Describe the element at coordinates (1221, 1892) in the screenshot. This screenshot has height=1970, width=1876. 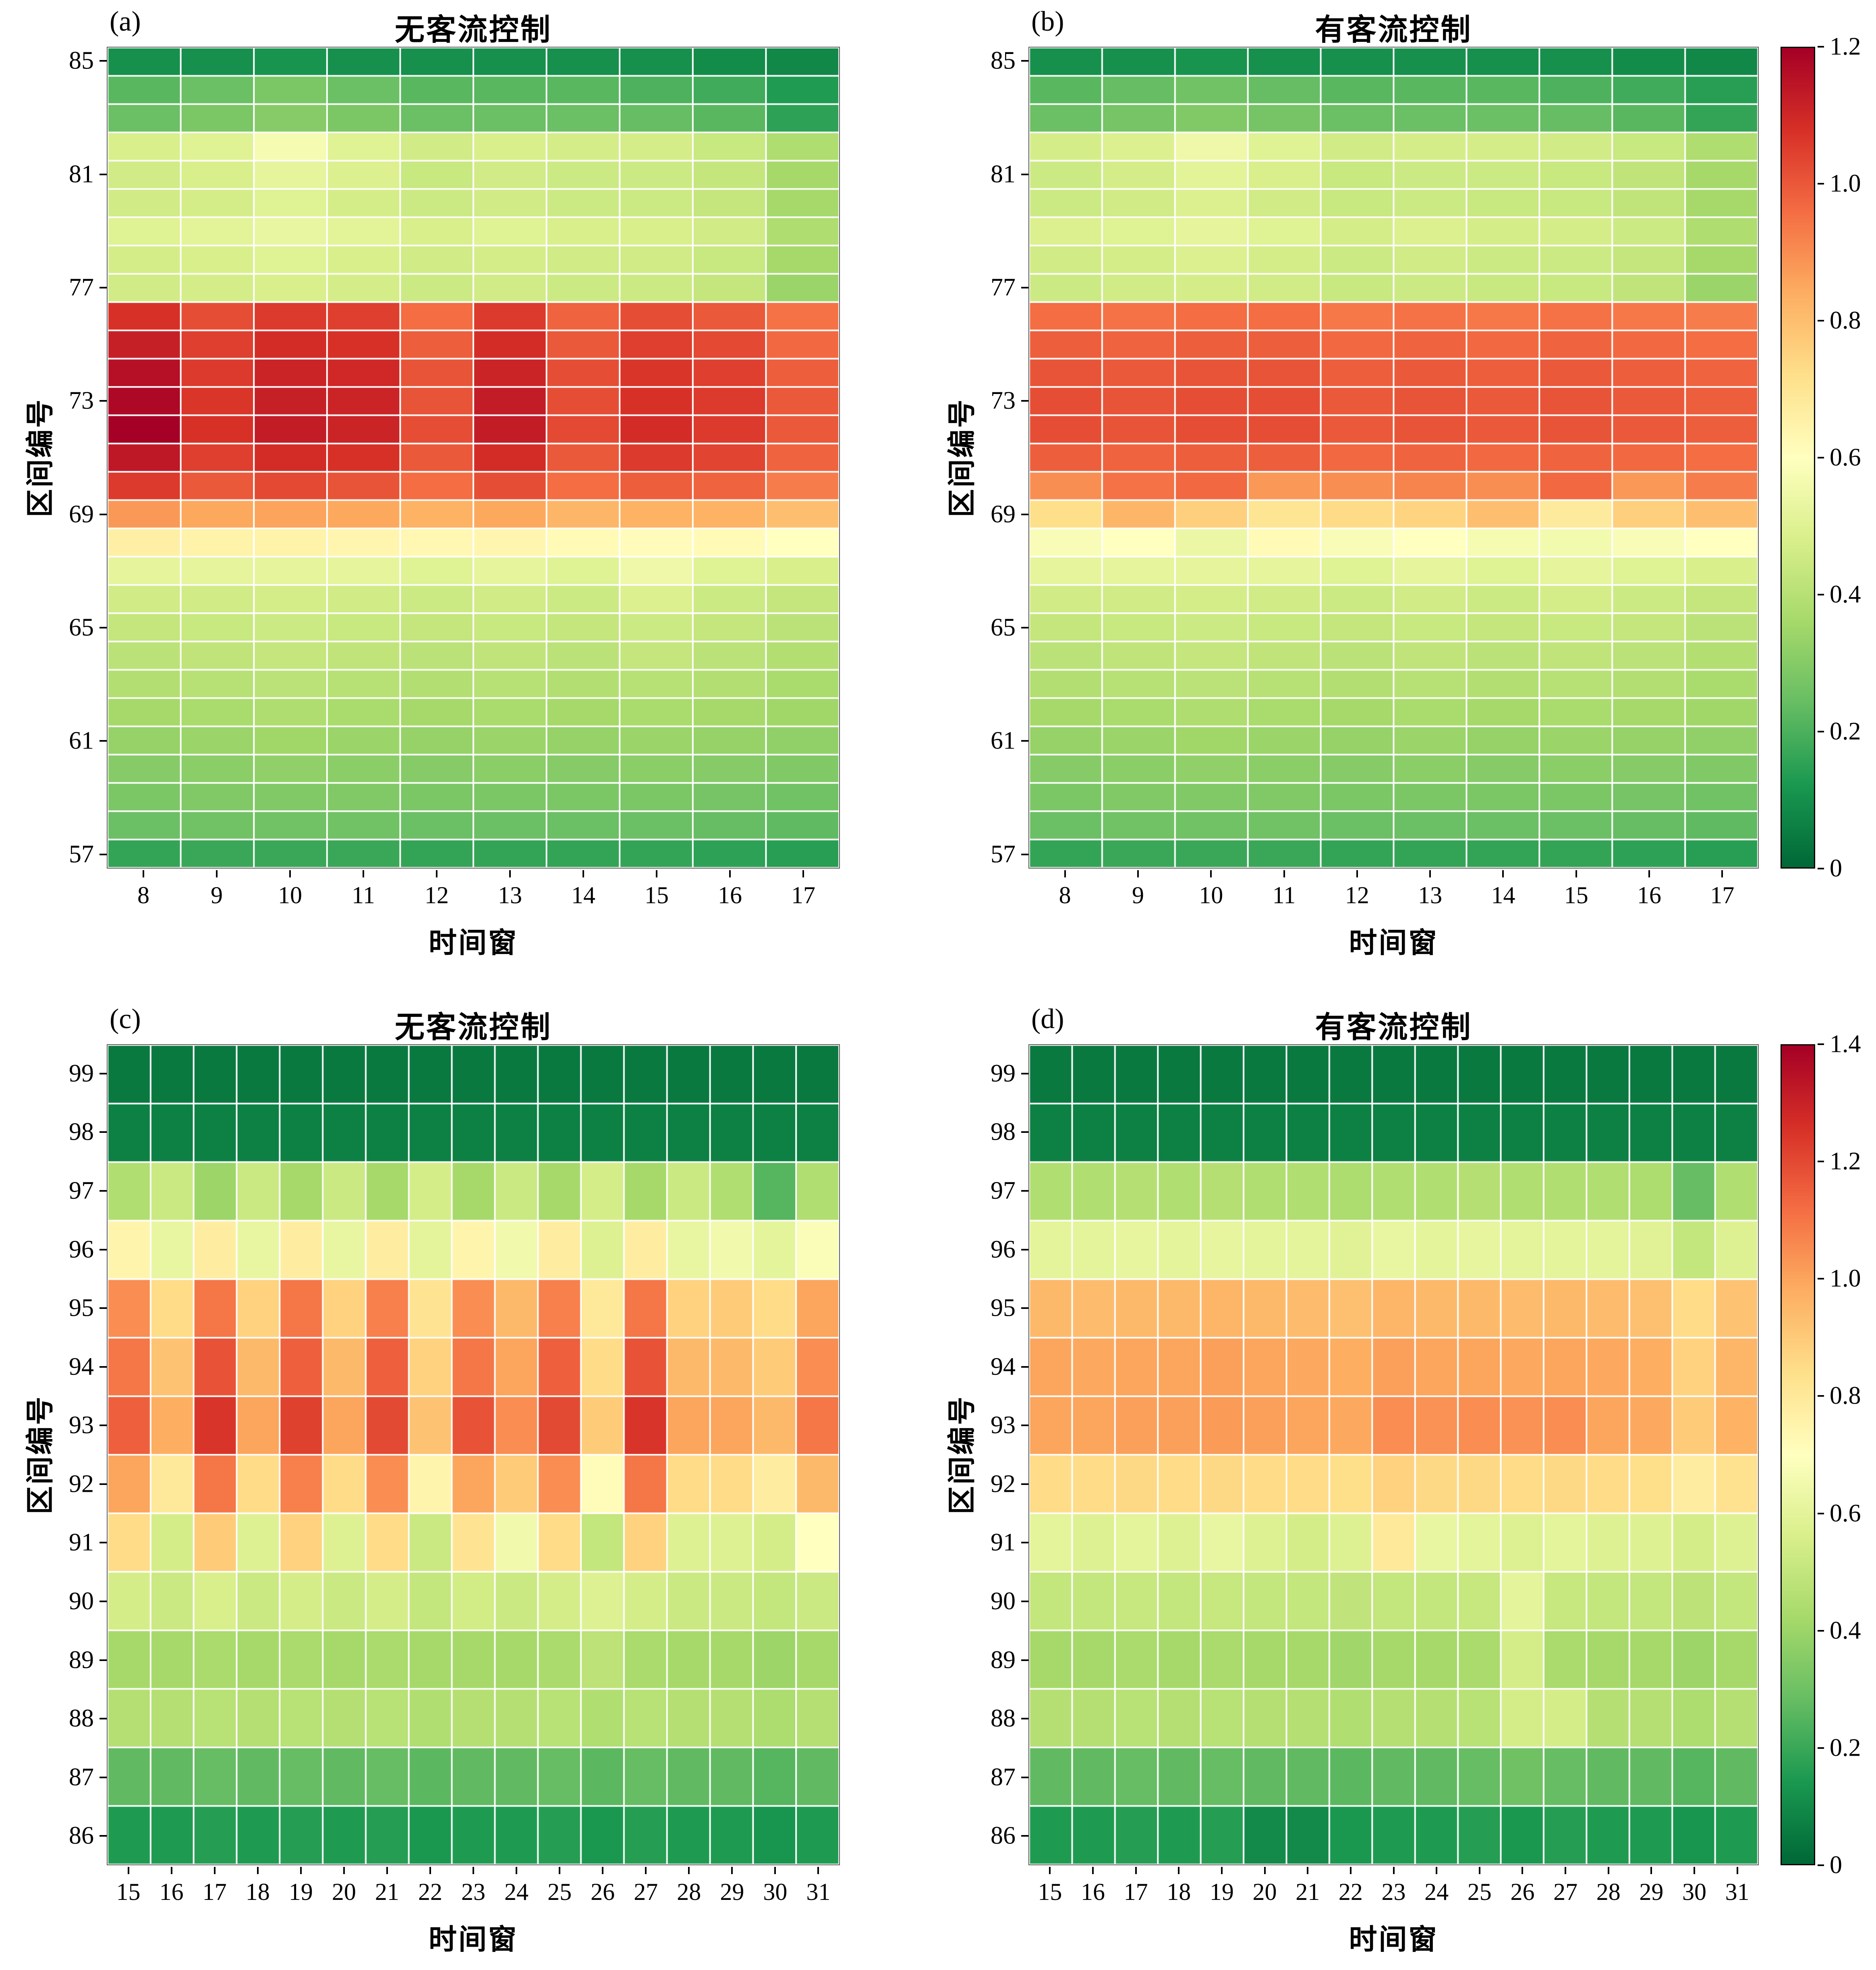
I see `x-tick-label: 19` at that location.